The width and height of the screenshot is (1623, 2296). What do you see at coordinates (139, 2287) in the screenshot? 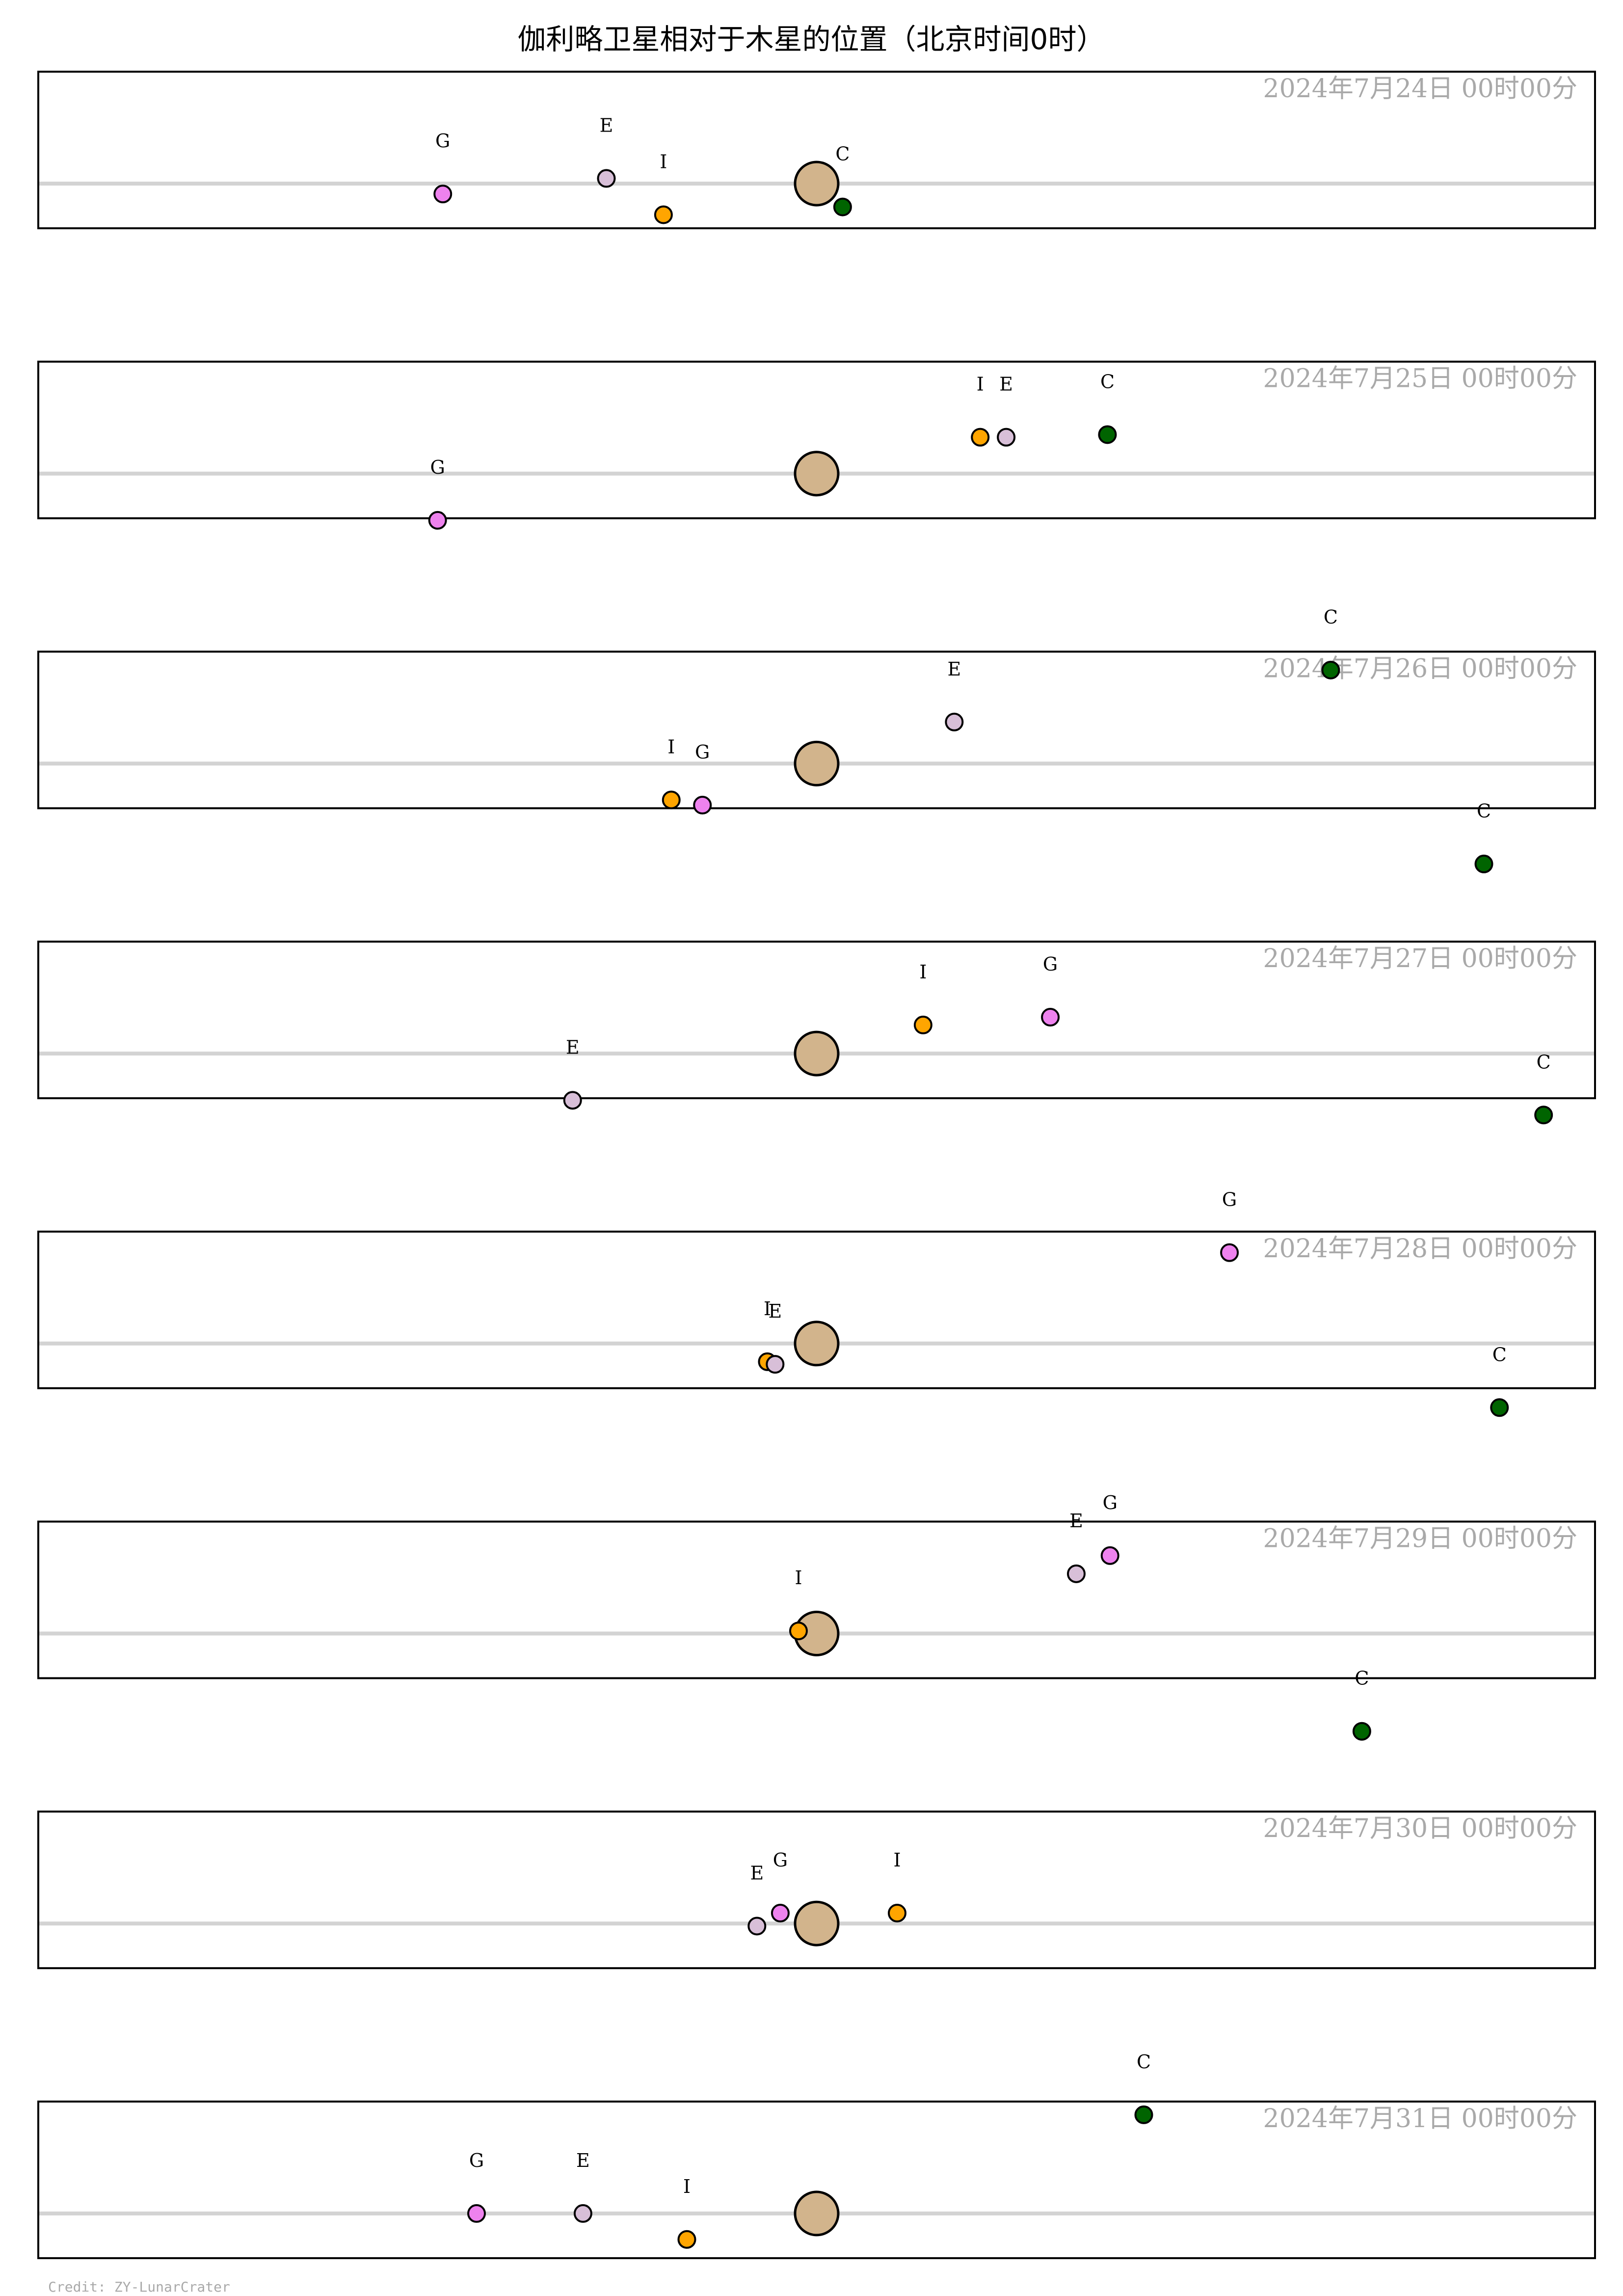
I see `credit-text: Credit: ZY-LunarCrater` at bounding box center [139, 2287].